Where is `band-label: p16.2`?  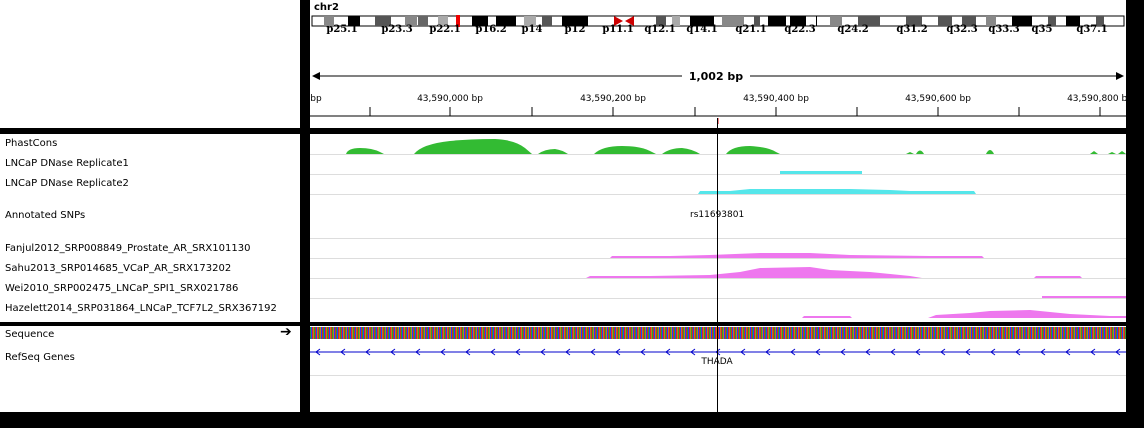 band-label: p16.2 is located at coordinates (491, 29).